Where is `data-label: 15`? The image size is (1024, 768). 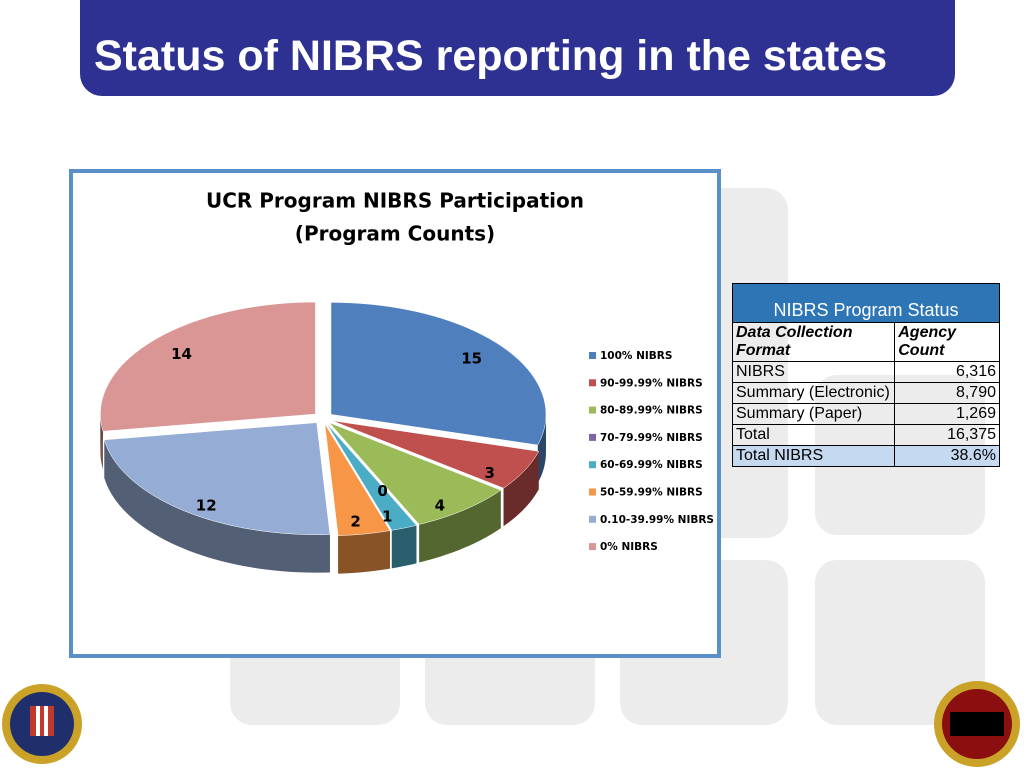 data-label: 15 is located at coordinates (471, 359).